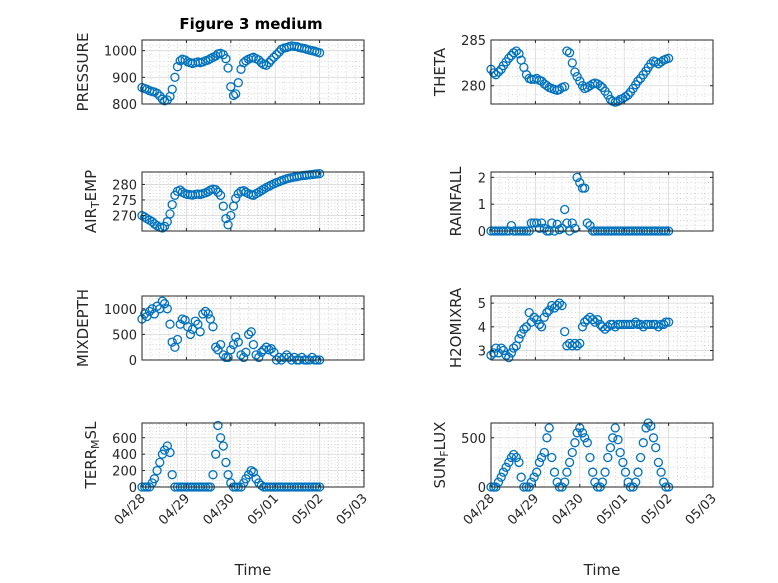 This screenshot has width=778, height=583. What do you see at coordinates (253, 455) in the screenshot?
I see `terr_msl-minor-grid` at bounding box center [253, 455].